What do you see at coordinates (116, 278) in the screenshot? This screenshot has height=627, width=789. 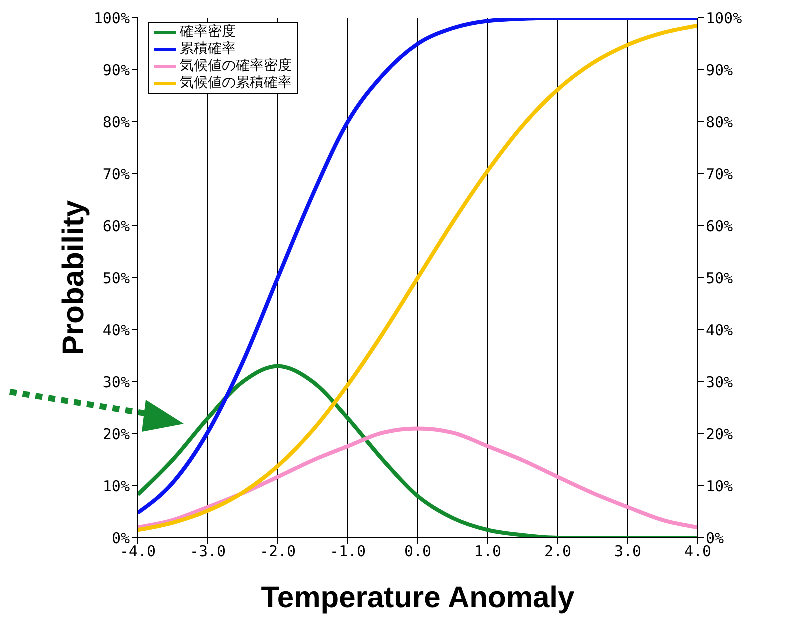 I see `y-tick-label: 50%` at bounding box center [116, 278].